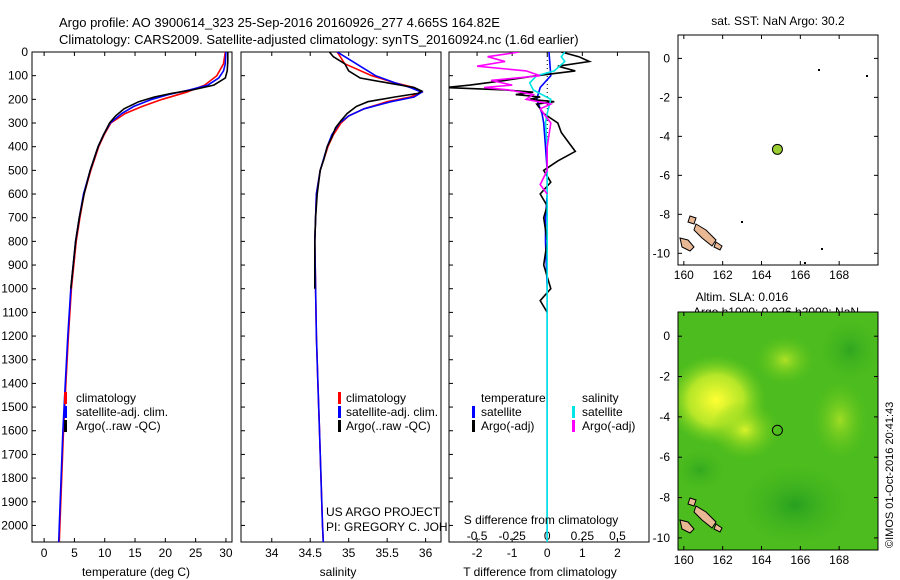  Describe the element at coordinates (582, 553) in the screenshot. I see `x-tick-label: 1` at that location.